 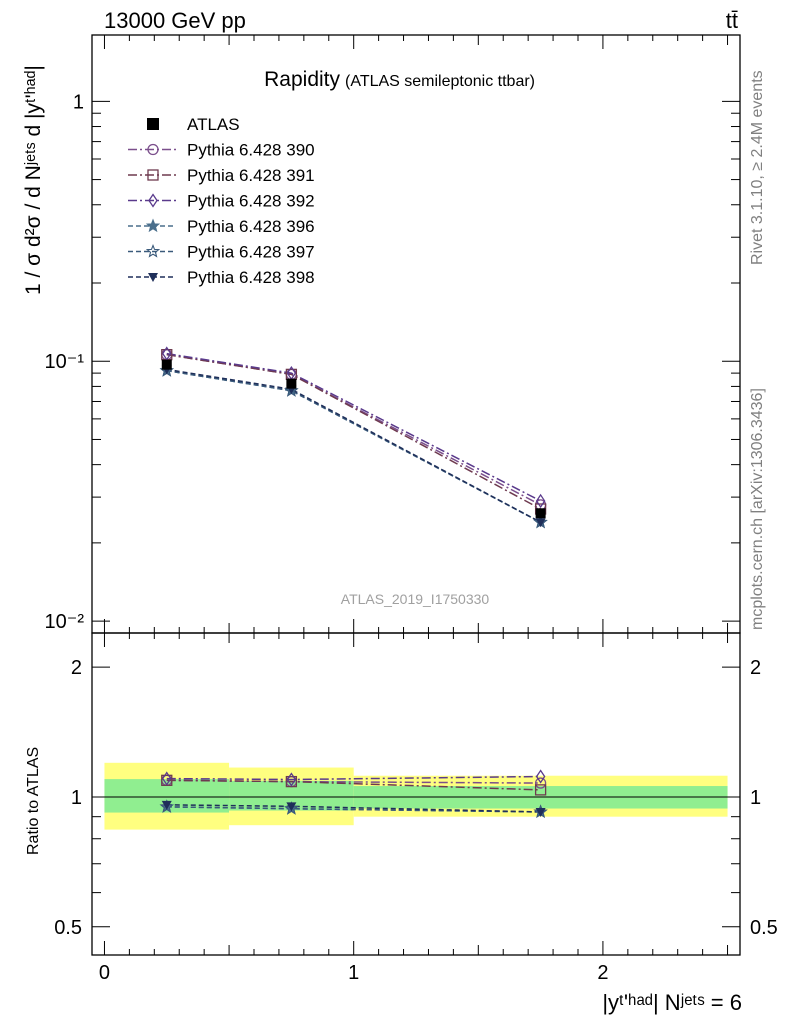 What do you see at coordinates (153, 124) in the screenshot?
I see `legend-marker-atlas` at bounding box center [153, 124].